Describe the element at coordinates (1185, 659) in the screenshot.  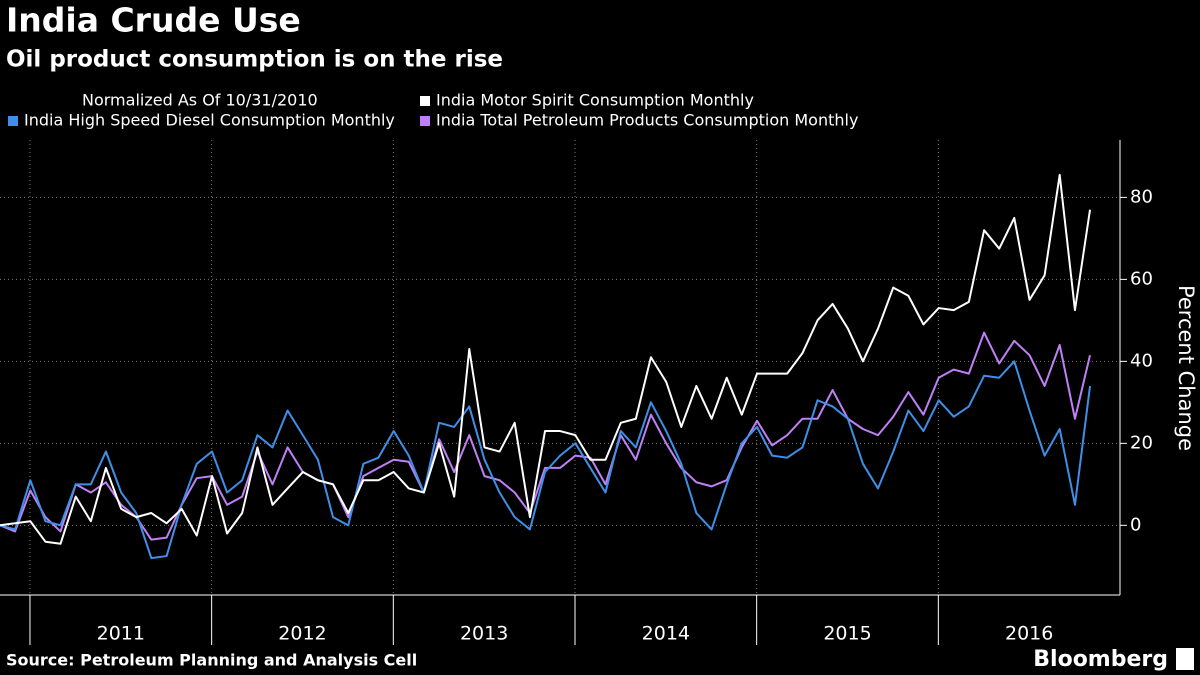
I see `logo-icon` at that location.